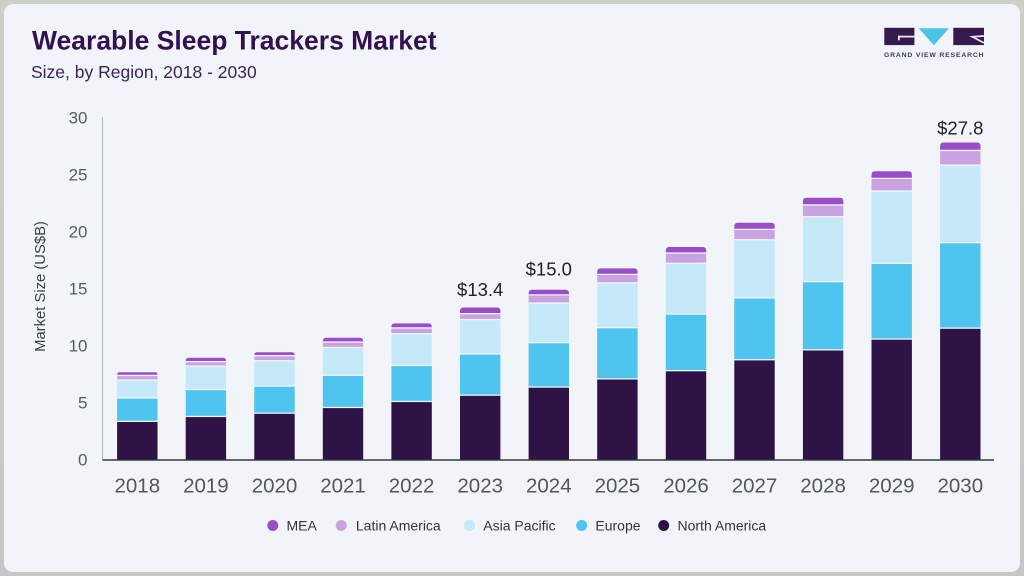  I want to click on svg-text: MEA, so click(302, 526).